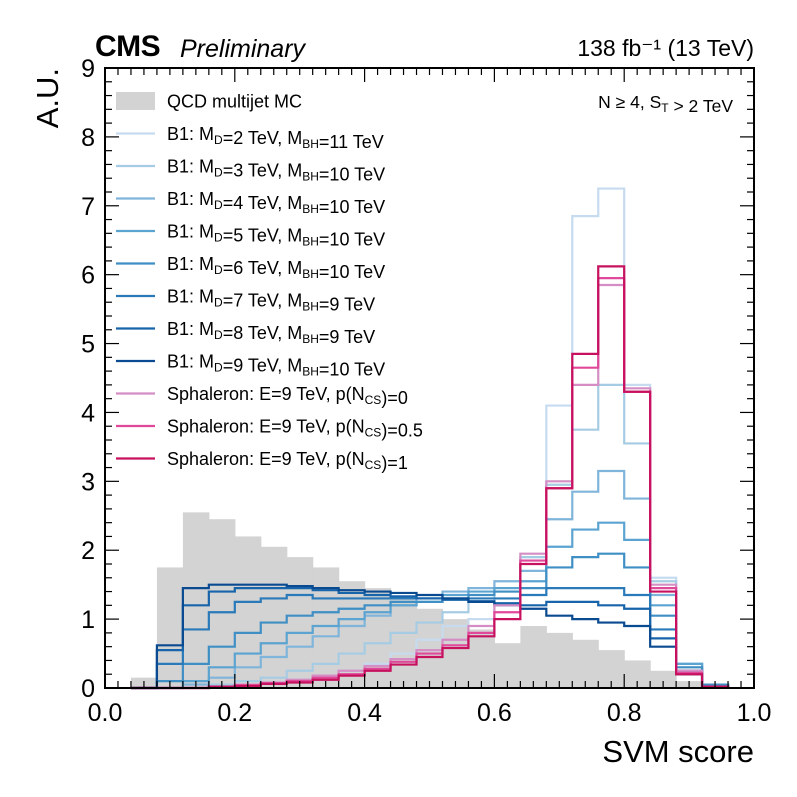 The height and width of the screenshot is (797, 797). Describe the element at coordinates (88, 207) in the screenshot. I see `y-tick-label: 7` at that location.